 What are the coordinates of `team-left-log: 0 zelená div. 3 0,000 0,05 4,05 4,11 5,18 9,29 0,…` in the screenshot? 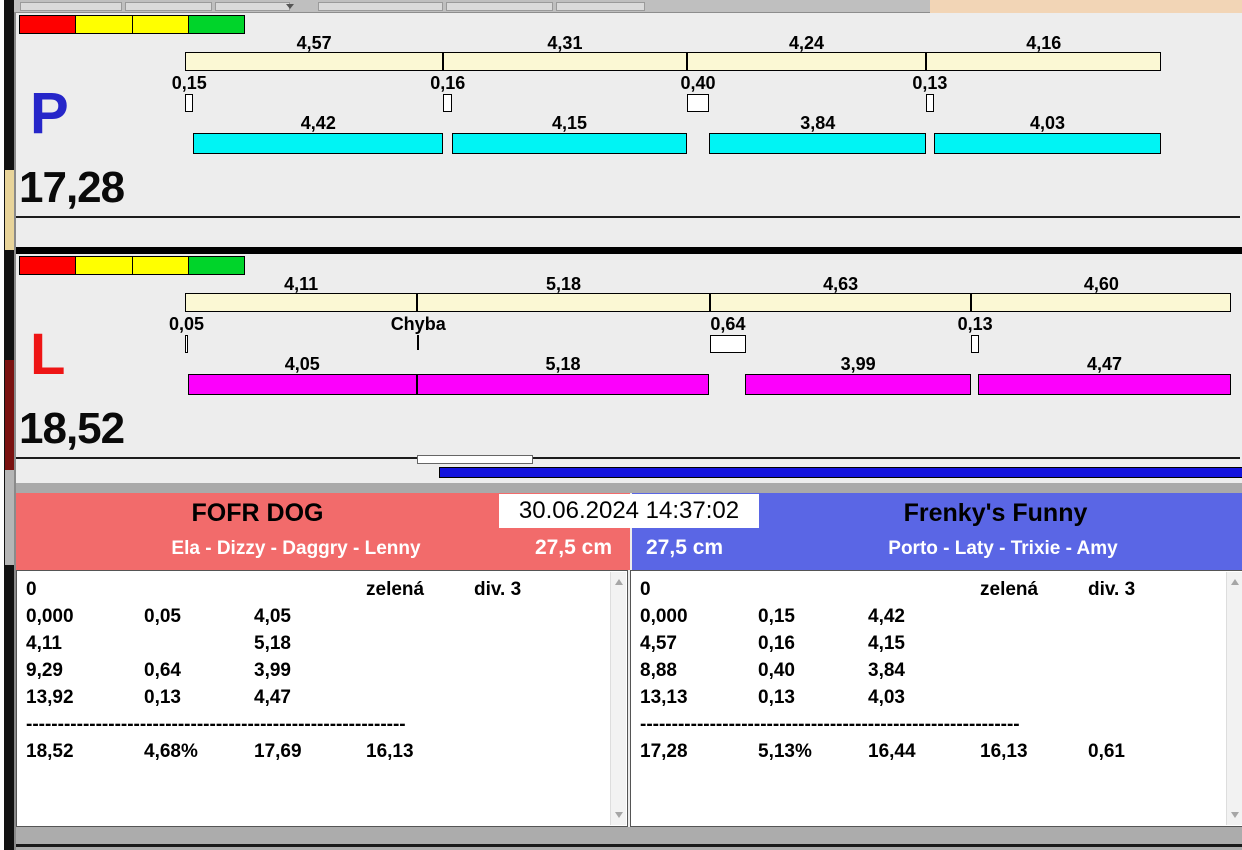 It's located at (322, 698).